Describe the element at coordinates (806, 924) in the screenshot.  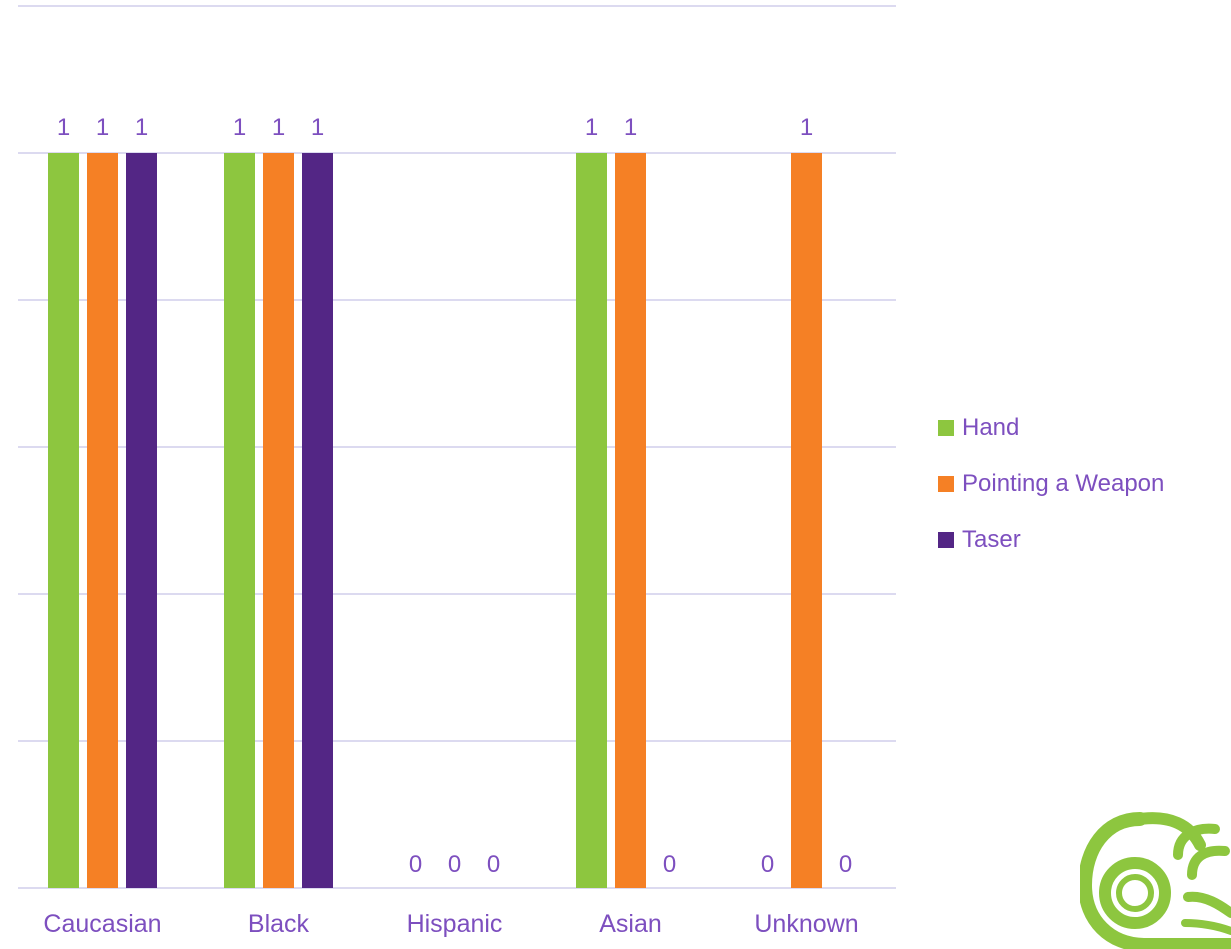
I see `category-label: Unknown` at that location.